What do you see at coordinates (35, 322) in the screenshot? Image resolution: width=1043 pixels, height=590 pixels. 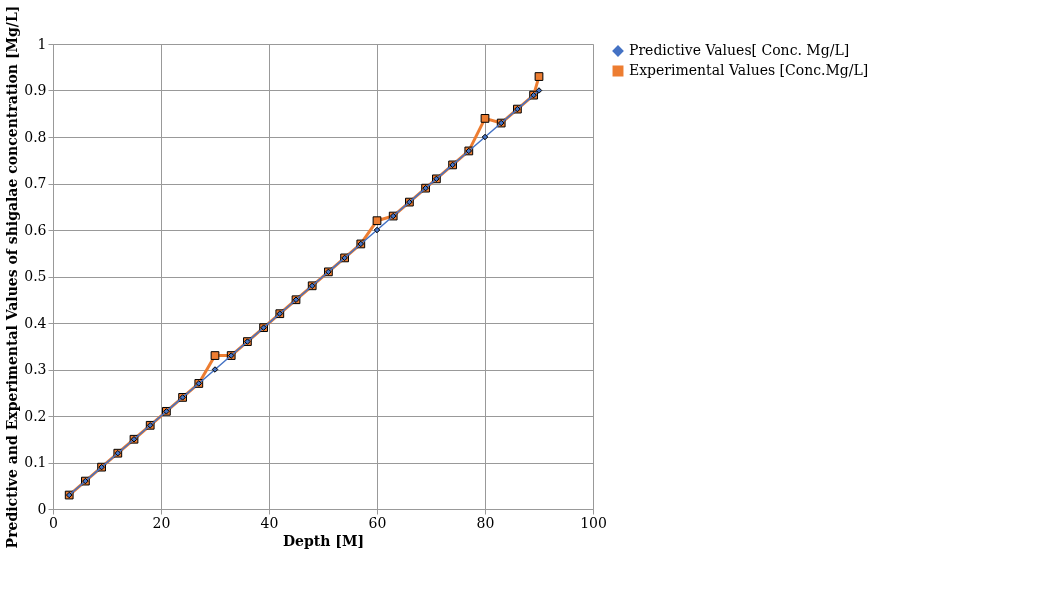 I see `y-tick-label: 0.4` at bounding box center [35, 322].